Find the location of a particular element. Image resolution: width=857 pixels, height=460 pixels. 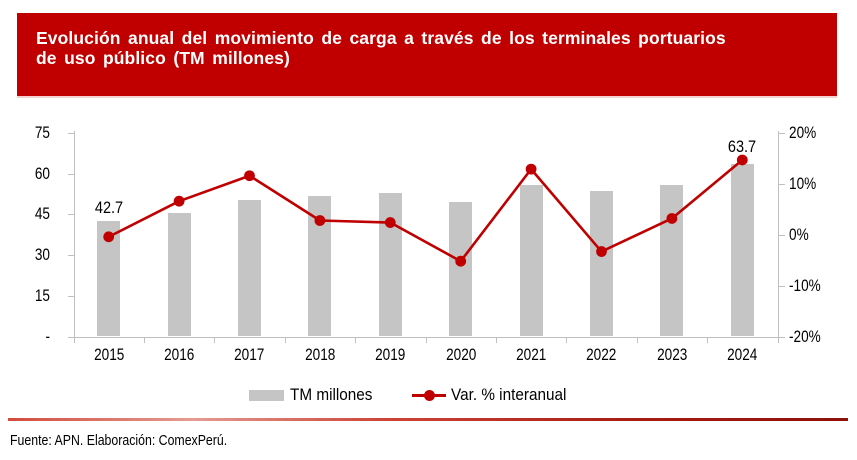

legend-line-label: Var. % interanual is located at coordinates (508, 394).